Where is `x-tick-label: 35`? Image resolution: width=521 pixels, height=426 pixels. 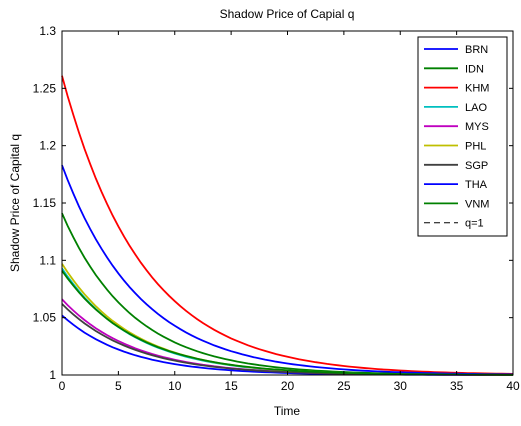 x-tick-label: 35 is located at coordinates (457, 386).